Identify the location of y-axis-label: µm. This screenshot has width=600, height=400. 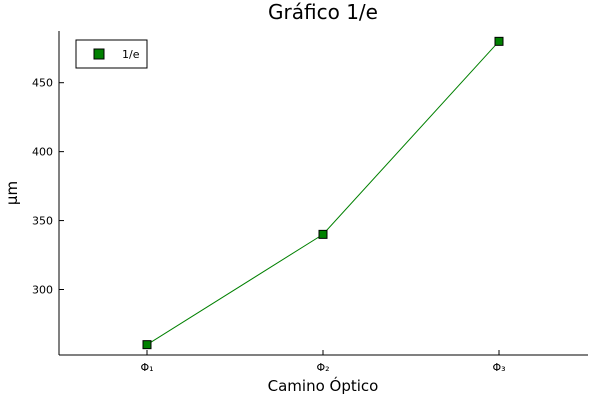
(12, 193).